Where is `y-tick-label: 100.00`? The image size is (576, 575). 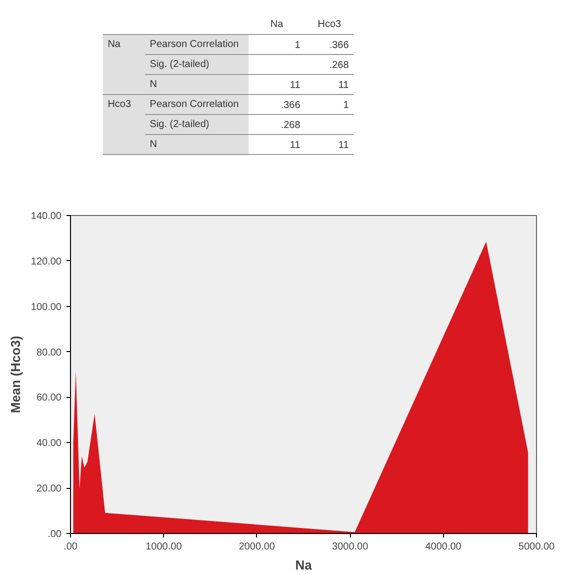 y-tick-label: 100.00 is located at coordinates (46, 307).